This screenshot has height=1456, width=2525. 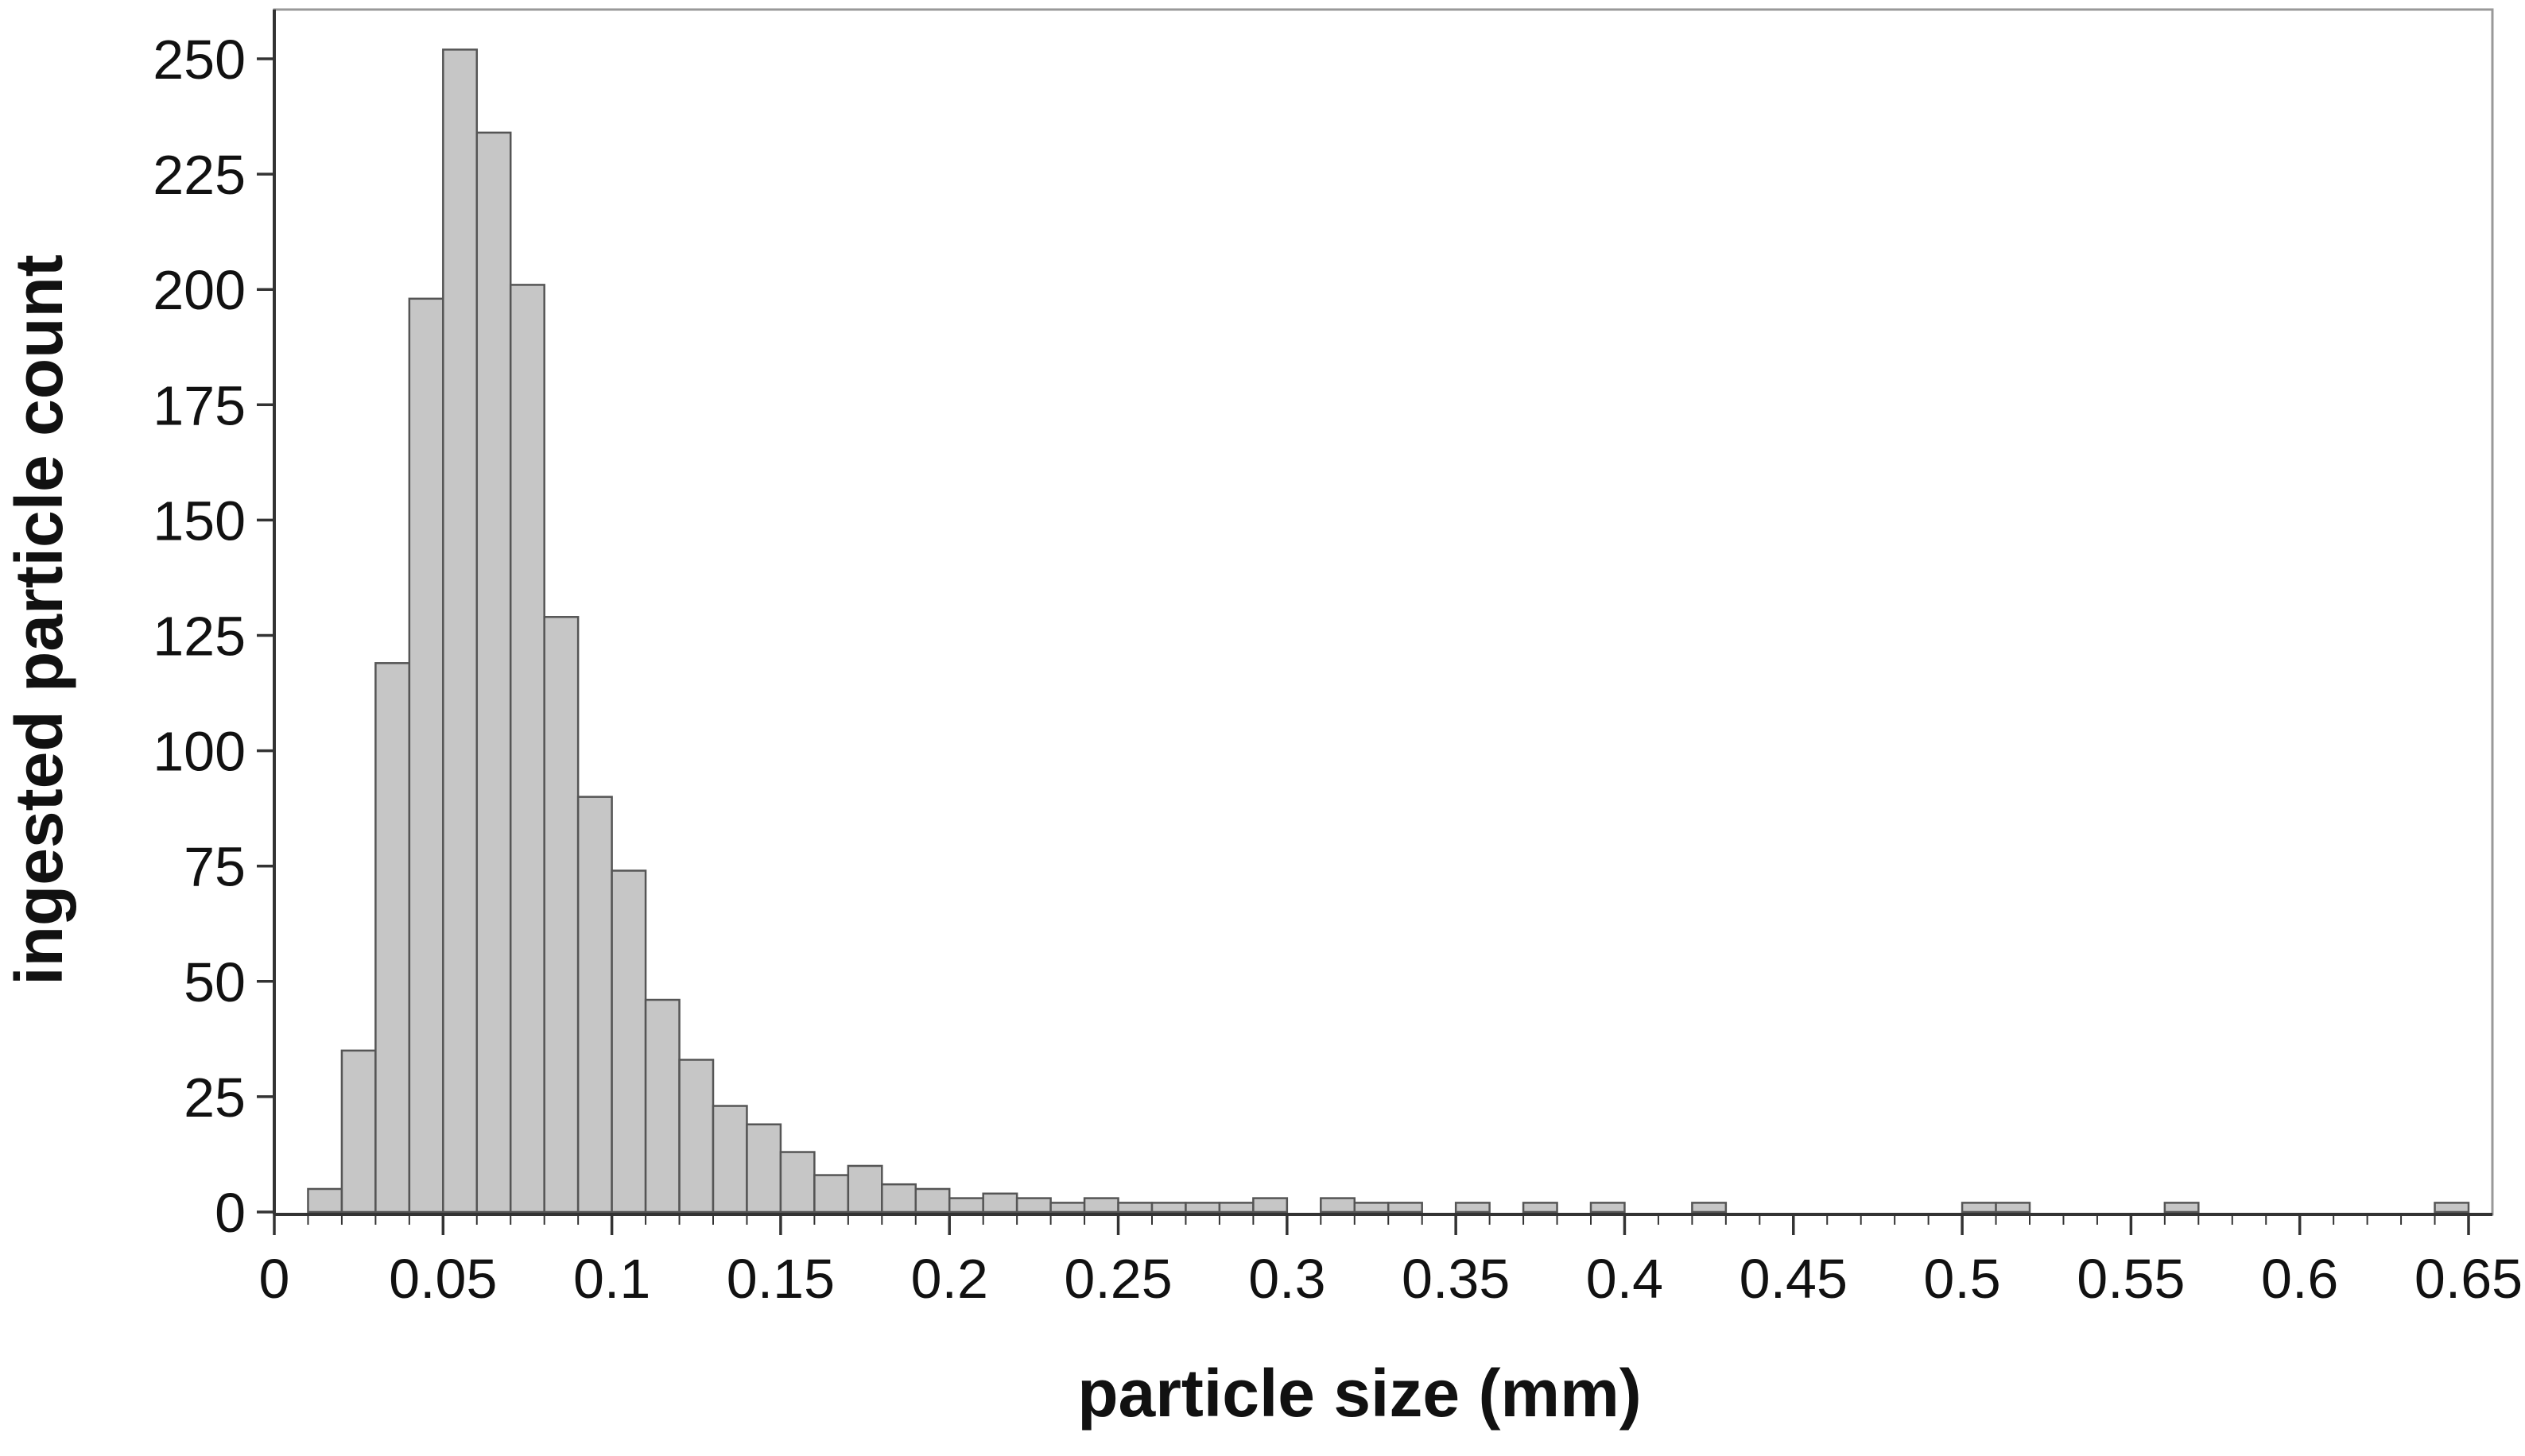 I want to click on y-tick-label: 200, so click(x=199, y=290).